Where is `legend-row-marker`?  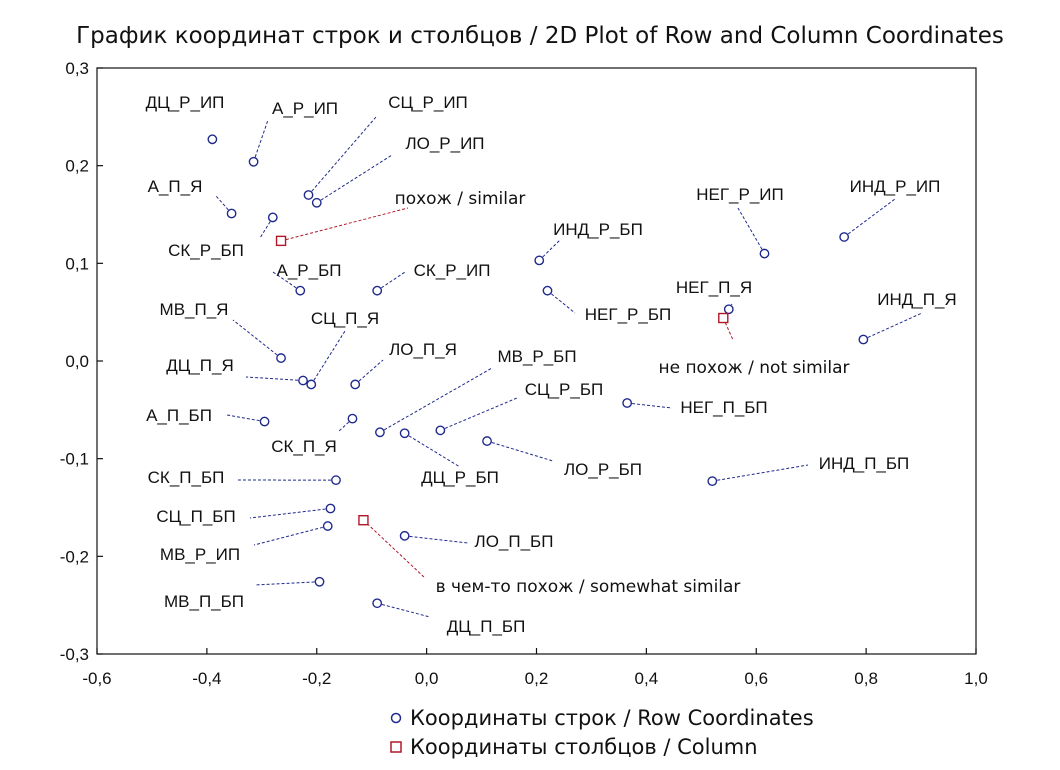
legend-row-marker is located at coordinates (396, 718).